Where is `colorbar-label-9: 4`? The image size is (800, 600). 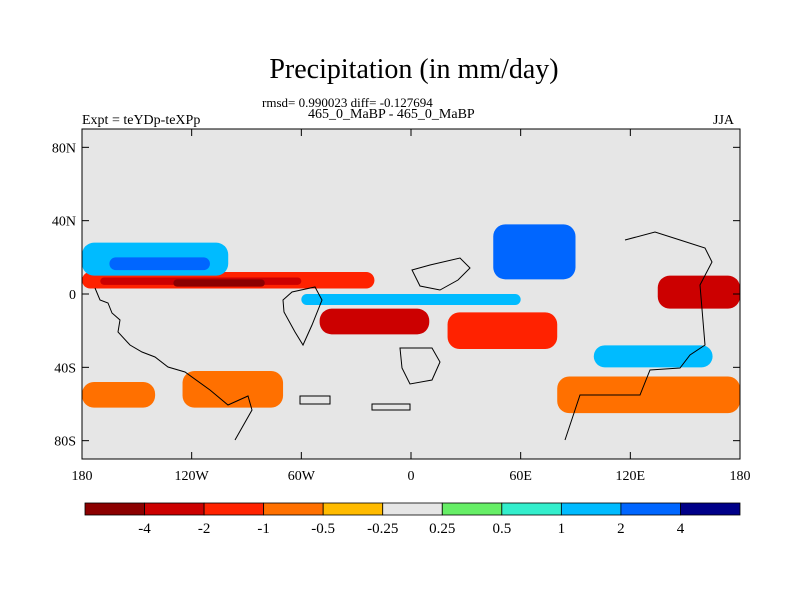
colorbar-label-9: 4 is located at coordinates (681, 529).